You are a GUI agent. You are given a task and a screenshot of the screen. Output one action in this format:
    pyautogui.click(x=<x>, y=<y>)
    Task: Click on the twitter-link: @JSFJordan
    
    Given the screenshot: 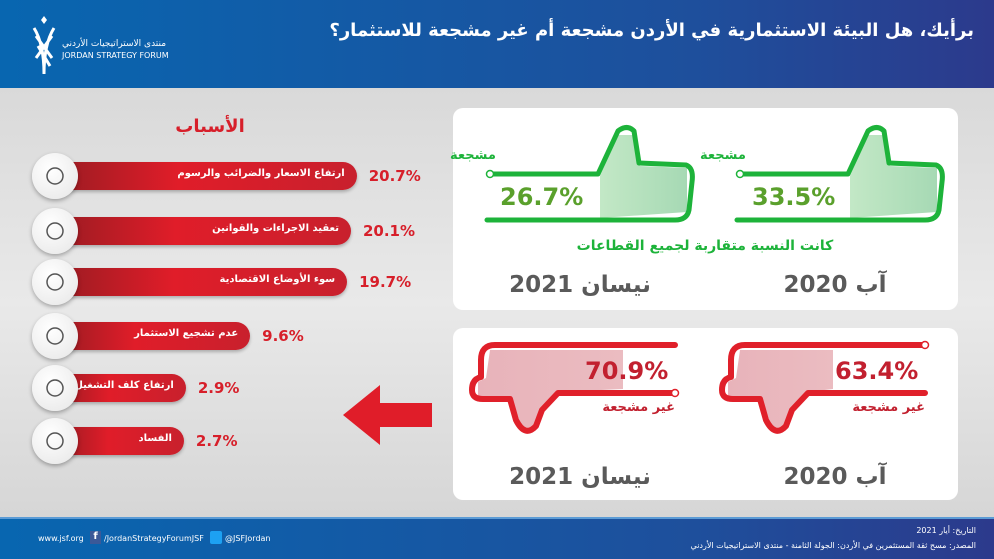 What is the action you would take?
    pyautogui.click(x=248, y=538)
    